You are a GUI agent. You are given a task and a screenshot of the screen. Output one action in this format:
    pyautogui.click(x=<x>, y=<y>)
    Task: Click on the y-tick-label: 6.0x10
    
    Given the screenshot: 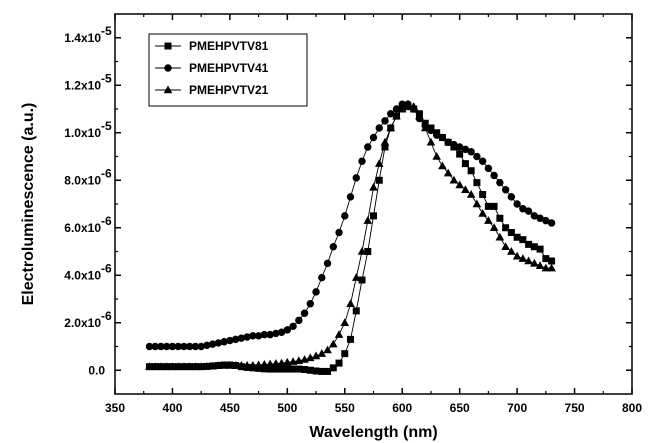 What is the action you would take?
    pyautogui.click(x=82, y=228)
    